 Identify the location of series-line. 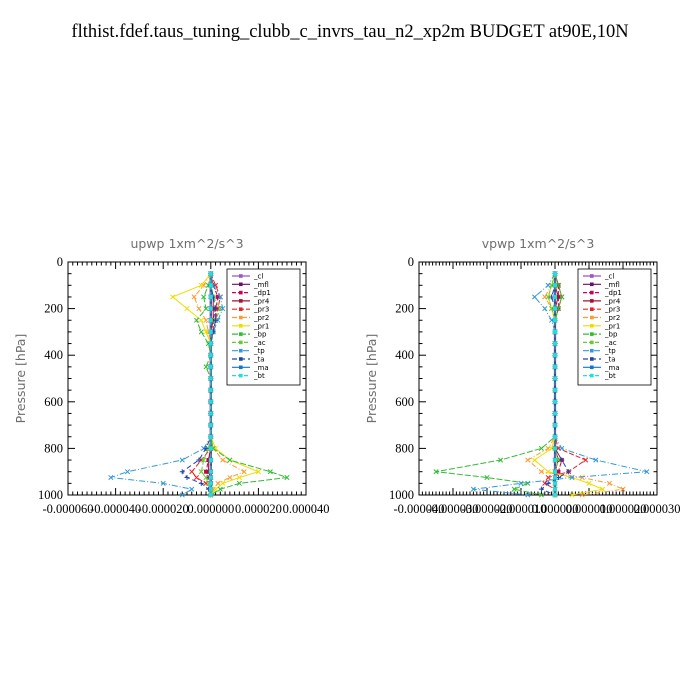
(206, 384).